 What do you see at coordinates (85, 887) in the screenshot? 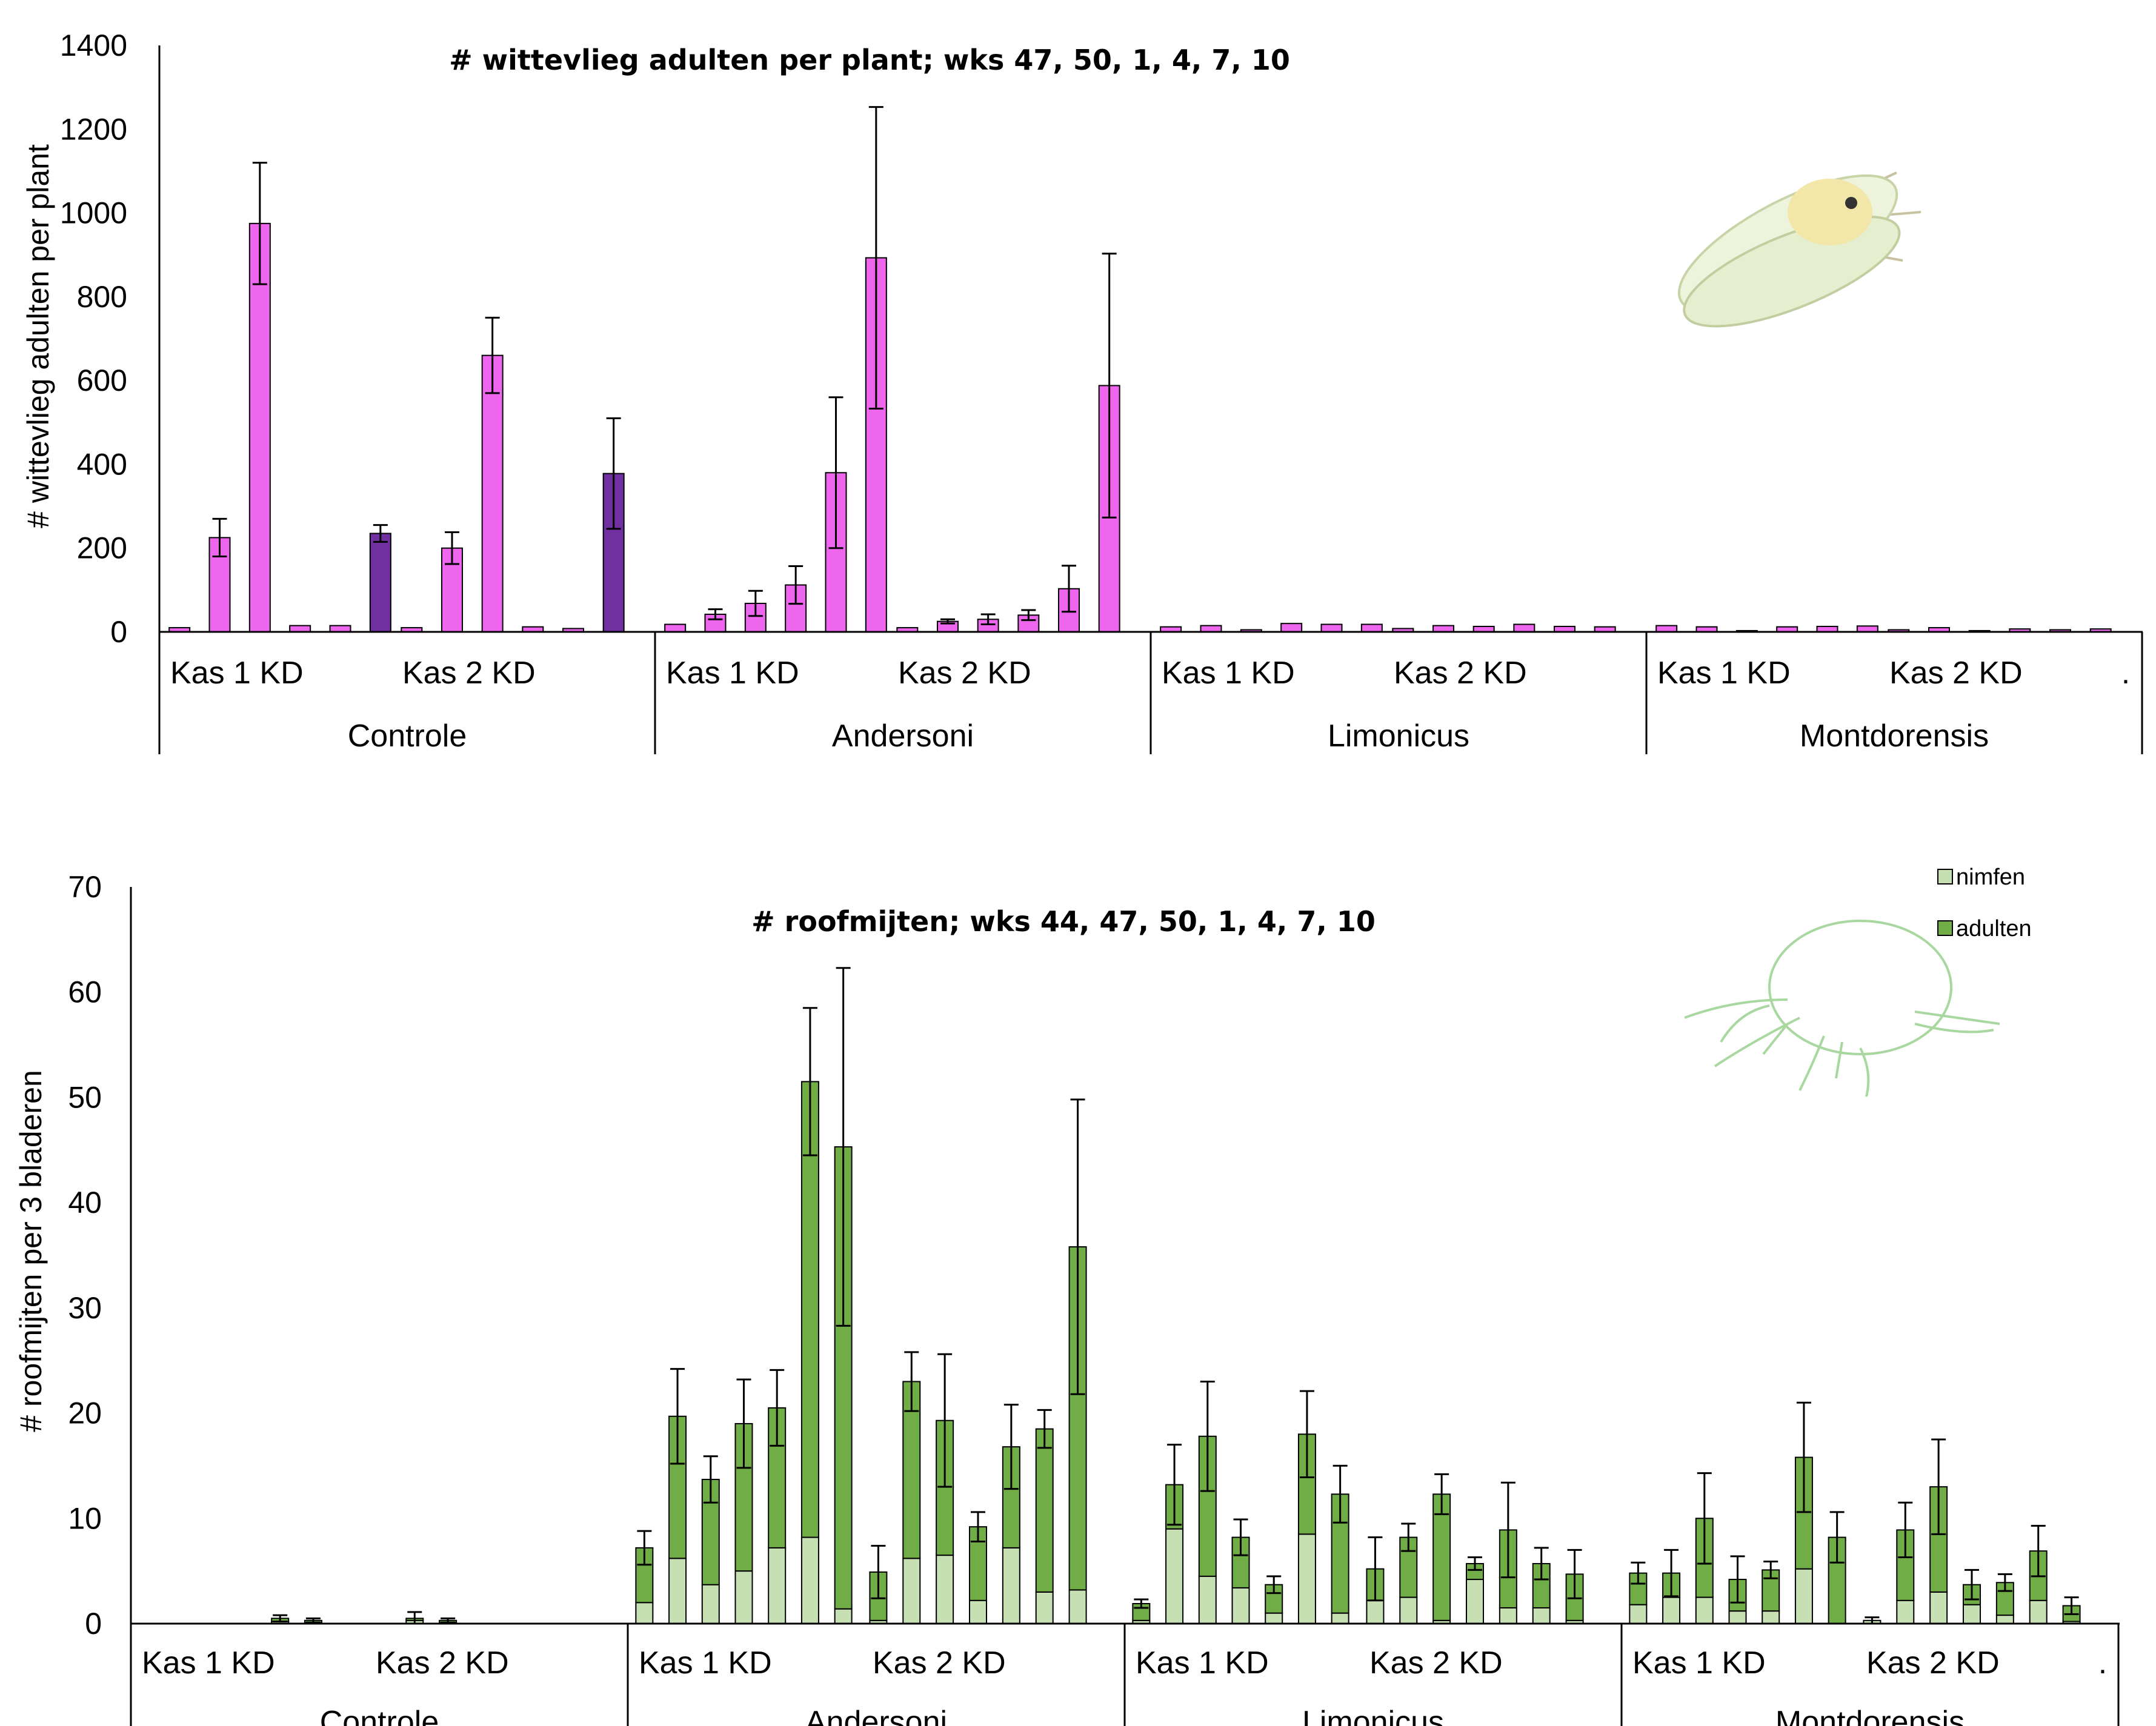
I see `y-tick-label: 70` at bounding box center [85, 887].